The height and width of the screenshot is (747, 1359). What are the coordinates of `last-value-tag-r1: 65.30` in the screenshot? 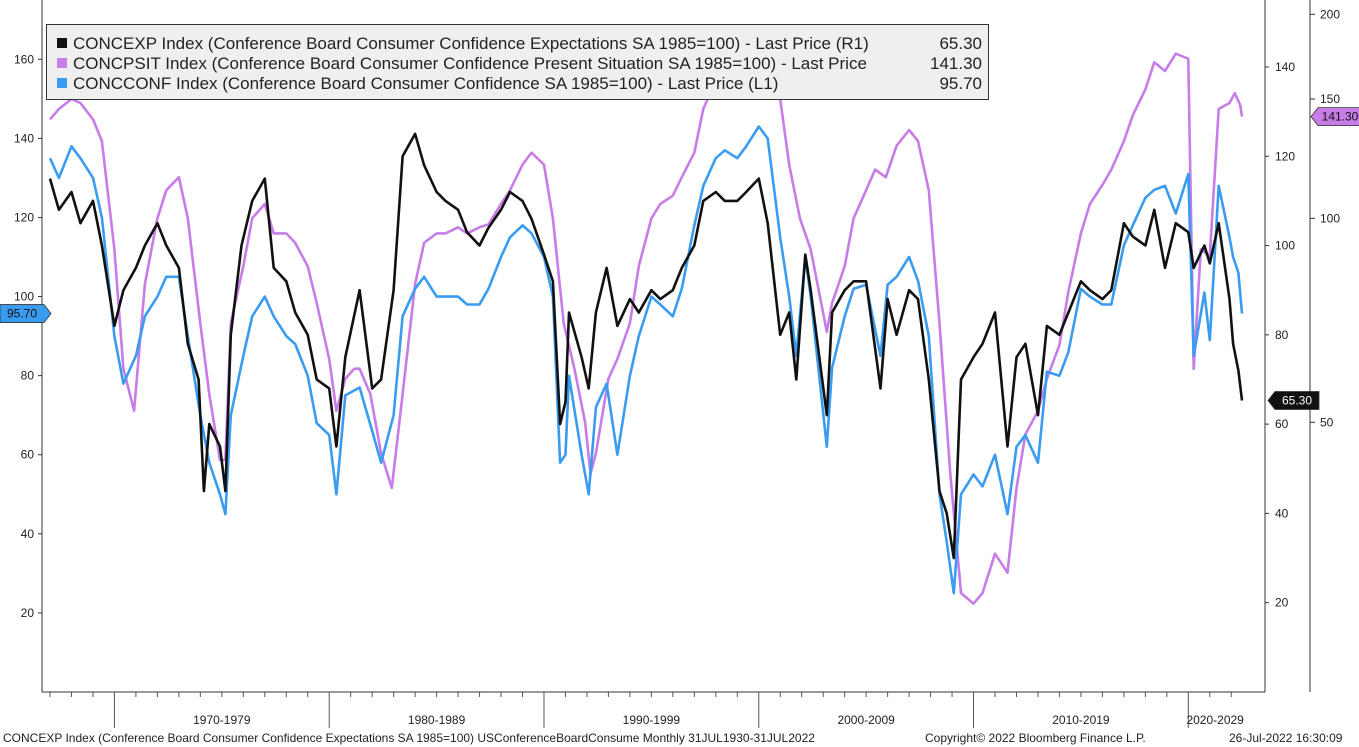 It's located at (1293, 400).